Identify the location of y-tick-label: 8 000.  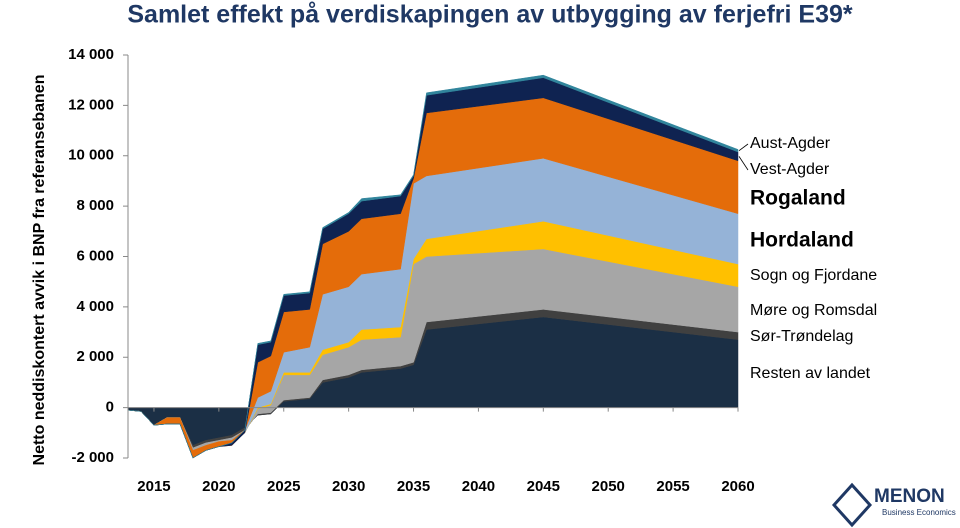
(95, 205).